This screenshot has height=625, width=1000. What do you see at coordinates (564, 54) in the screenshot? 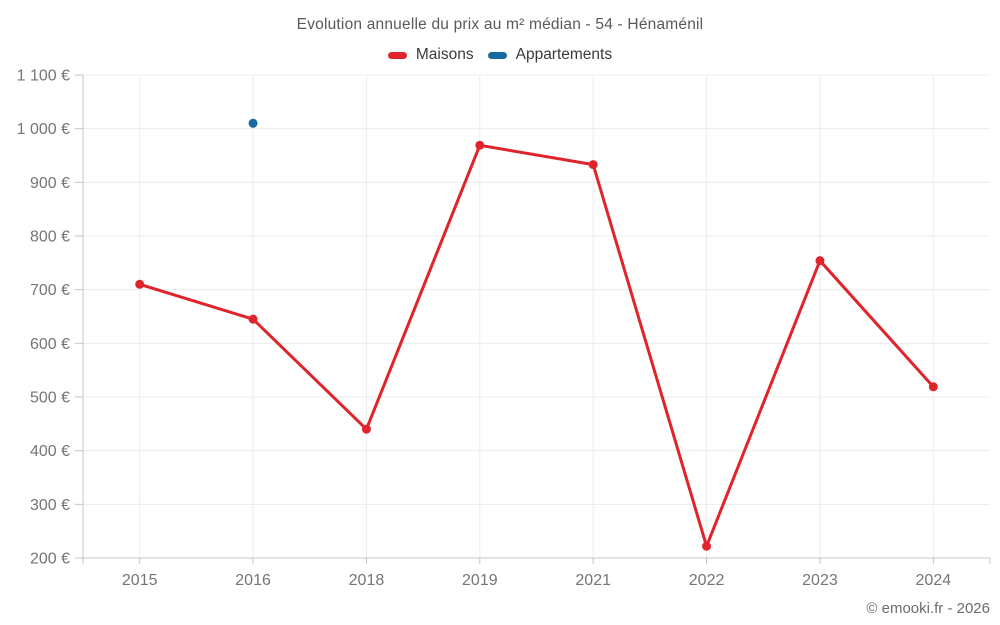
I see `appartements-legend-label: Appartements` at bounding box center [564, 54].